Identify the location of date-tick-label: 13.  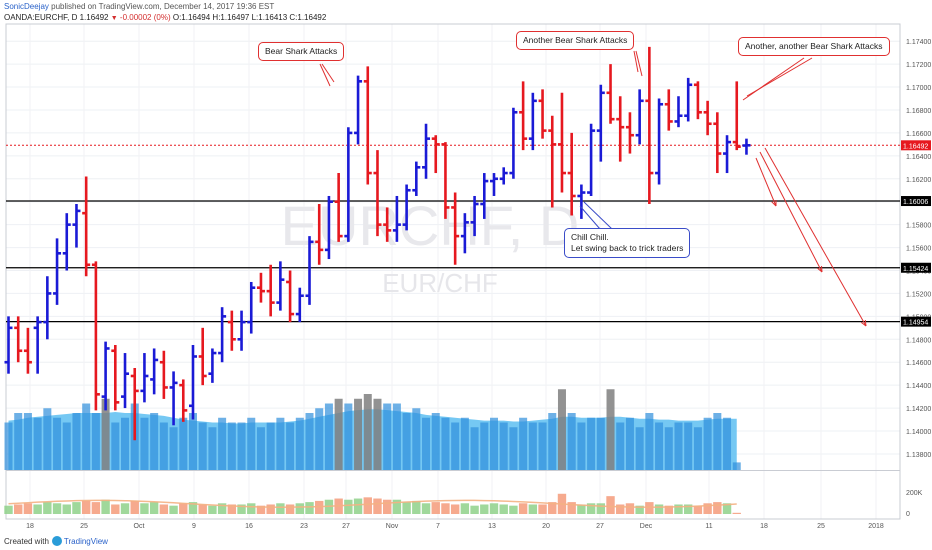
(492, 526).